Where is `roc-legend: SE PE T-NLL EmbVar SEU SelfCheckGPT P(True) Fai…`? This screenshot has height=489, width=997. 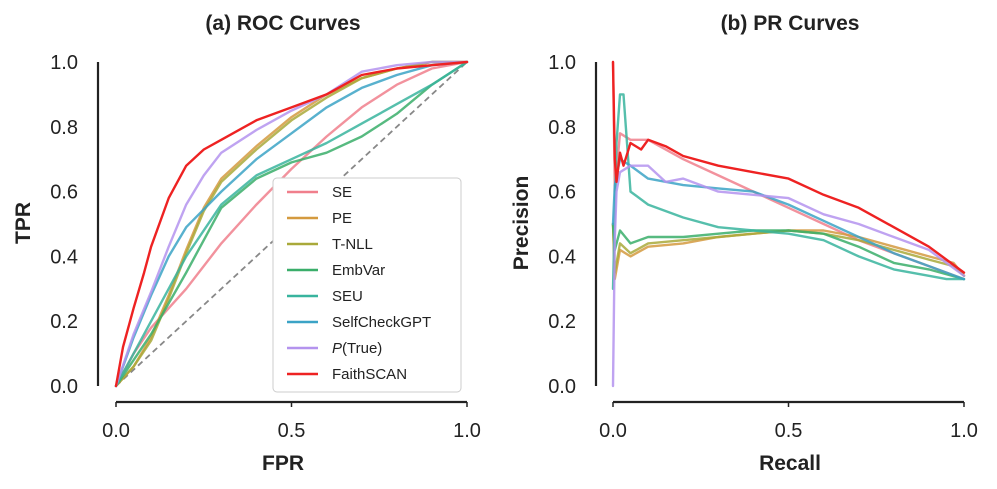 roc-legend: SE PE T-NLL EmbVar SEU SelfCheckGPT P(True) Fai… is located at coordinates (367, 285).